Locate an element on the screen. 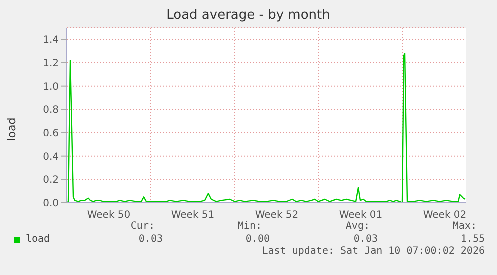 This screenshot has height=275, width=497. text: 1.55 is located at coordinates (472, 239).